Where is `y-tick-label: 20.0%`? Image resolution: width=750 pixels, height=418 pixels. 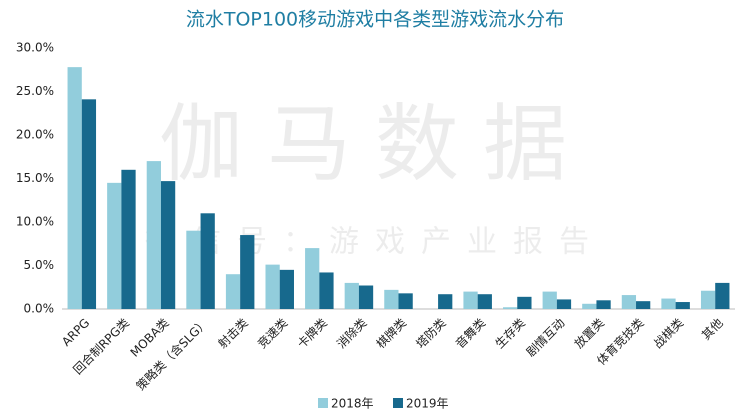 y-tick-label: 20.0% is located at coordinates (35, 135).